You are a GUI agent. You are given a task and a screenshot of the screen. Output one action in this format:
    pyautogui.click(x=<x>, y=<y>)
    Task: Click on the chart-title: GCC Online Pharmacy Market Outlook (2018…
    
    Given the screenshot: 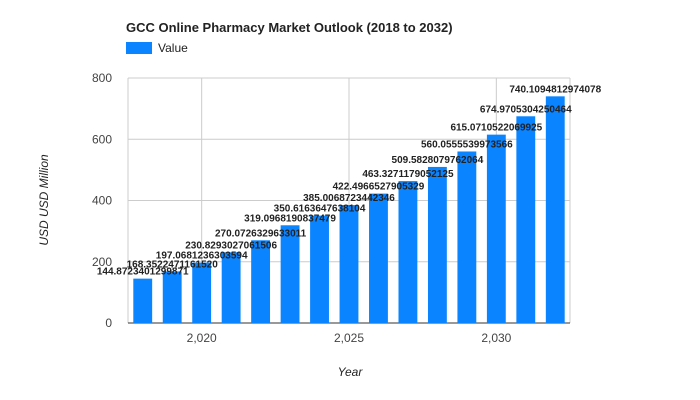 What is the action you would take?
    pyautogui.click(x=289, y=27)
    